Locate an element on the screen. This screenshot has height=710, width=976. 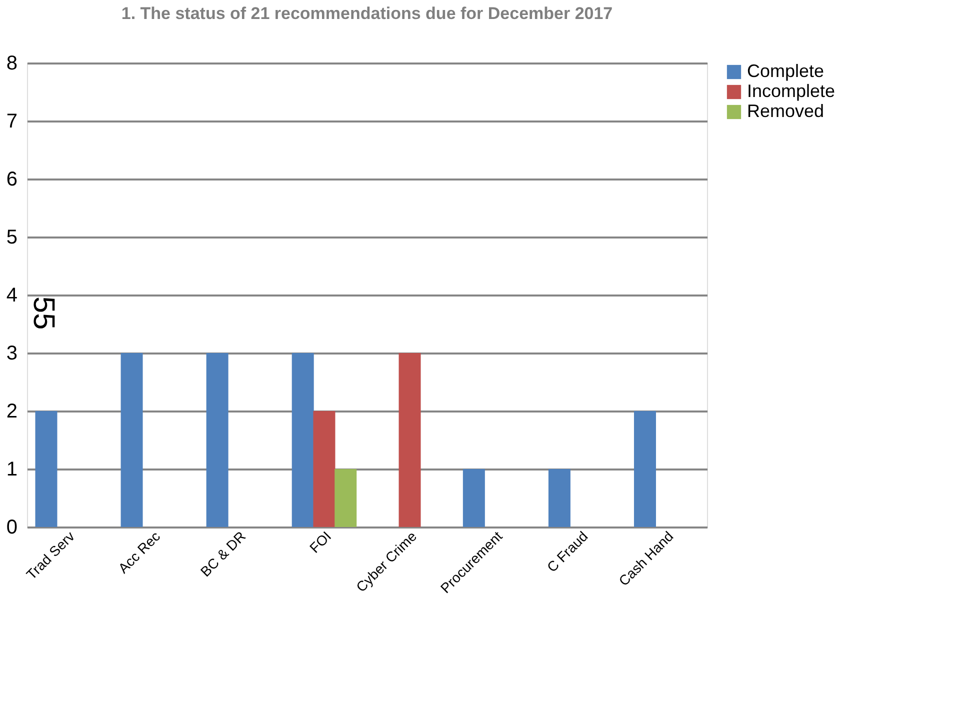
y-tick-label: 3 is located at coordinates (12, 353).